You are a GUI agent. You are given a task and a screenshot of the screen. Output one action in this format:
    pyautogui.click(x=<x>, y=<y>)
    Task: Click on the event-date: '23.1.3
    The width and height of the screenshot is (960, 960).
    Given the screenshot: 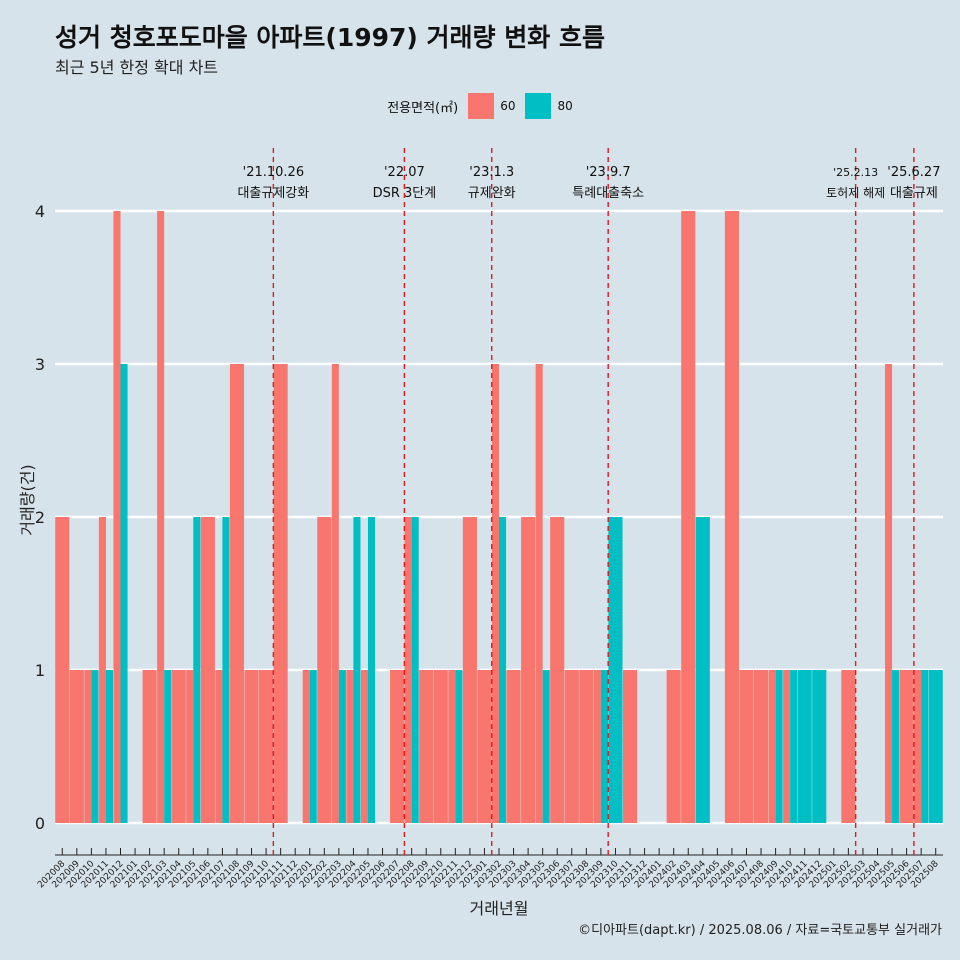 What is the action you would take?
    pyautogui.click(x=491, y=172)
    